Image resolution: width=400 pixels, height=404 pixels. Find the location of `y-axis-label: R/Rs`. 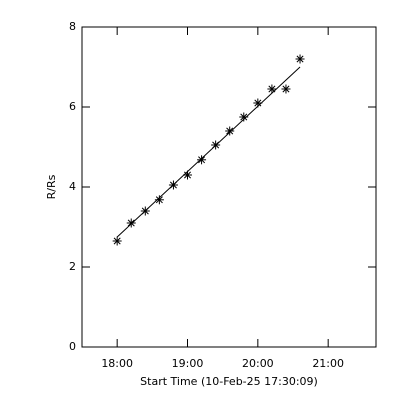

y-axis-label: R/Rs is located at coordinates (51, 186).